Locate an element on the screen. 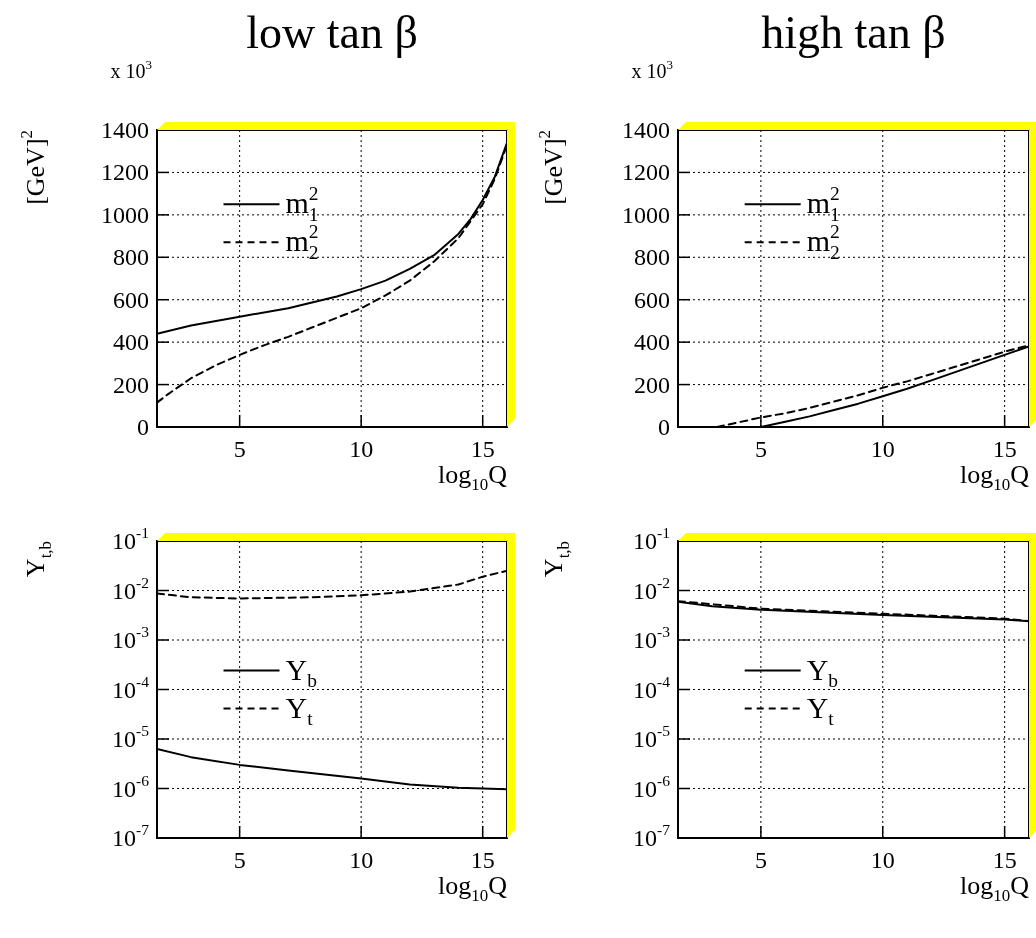 This screenshot has height=938, width=1036. chart-title: low tan β is located at coordinates (332, 32).